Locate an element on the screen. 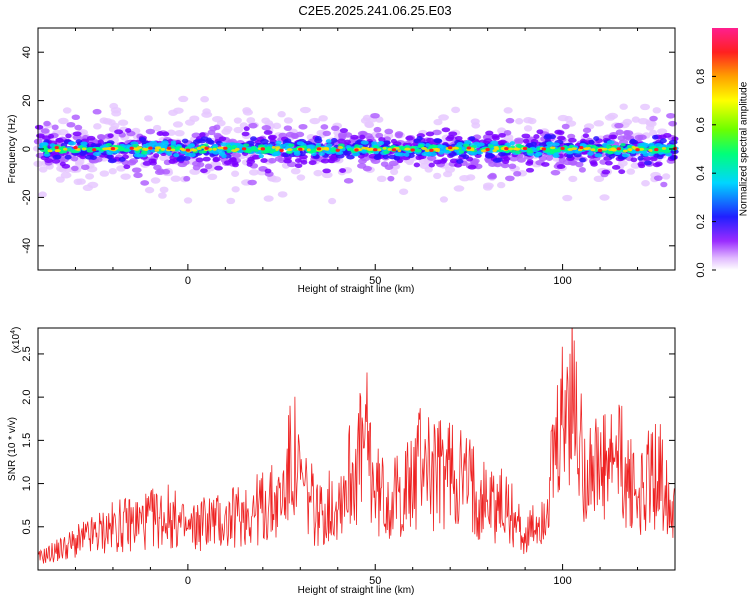  snr-y-axis-label: SNR (10 * v/v) is located at coordinates (12, 449).